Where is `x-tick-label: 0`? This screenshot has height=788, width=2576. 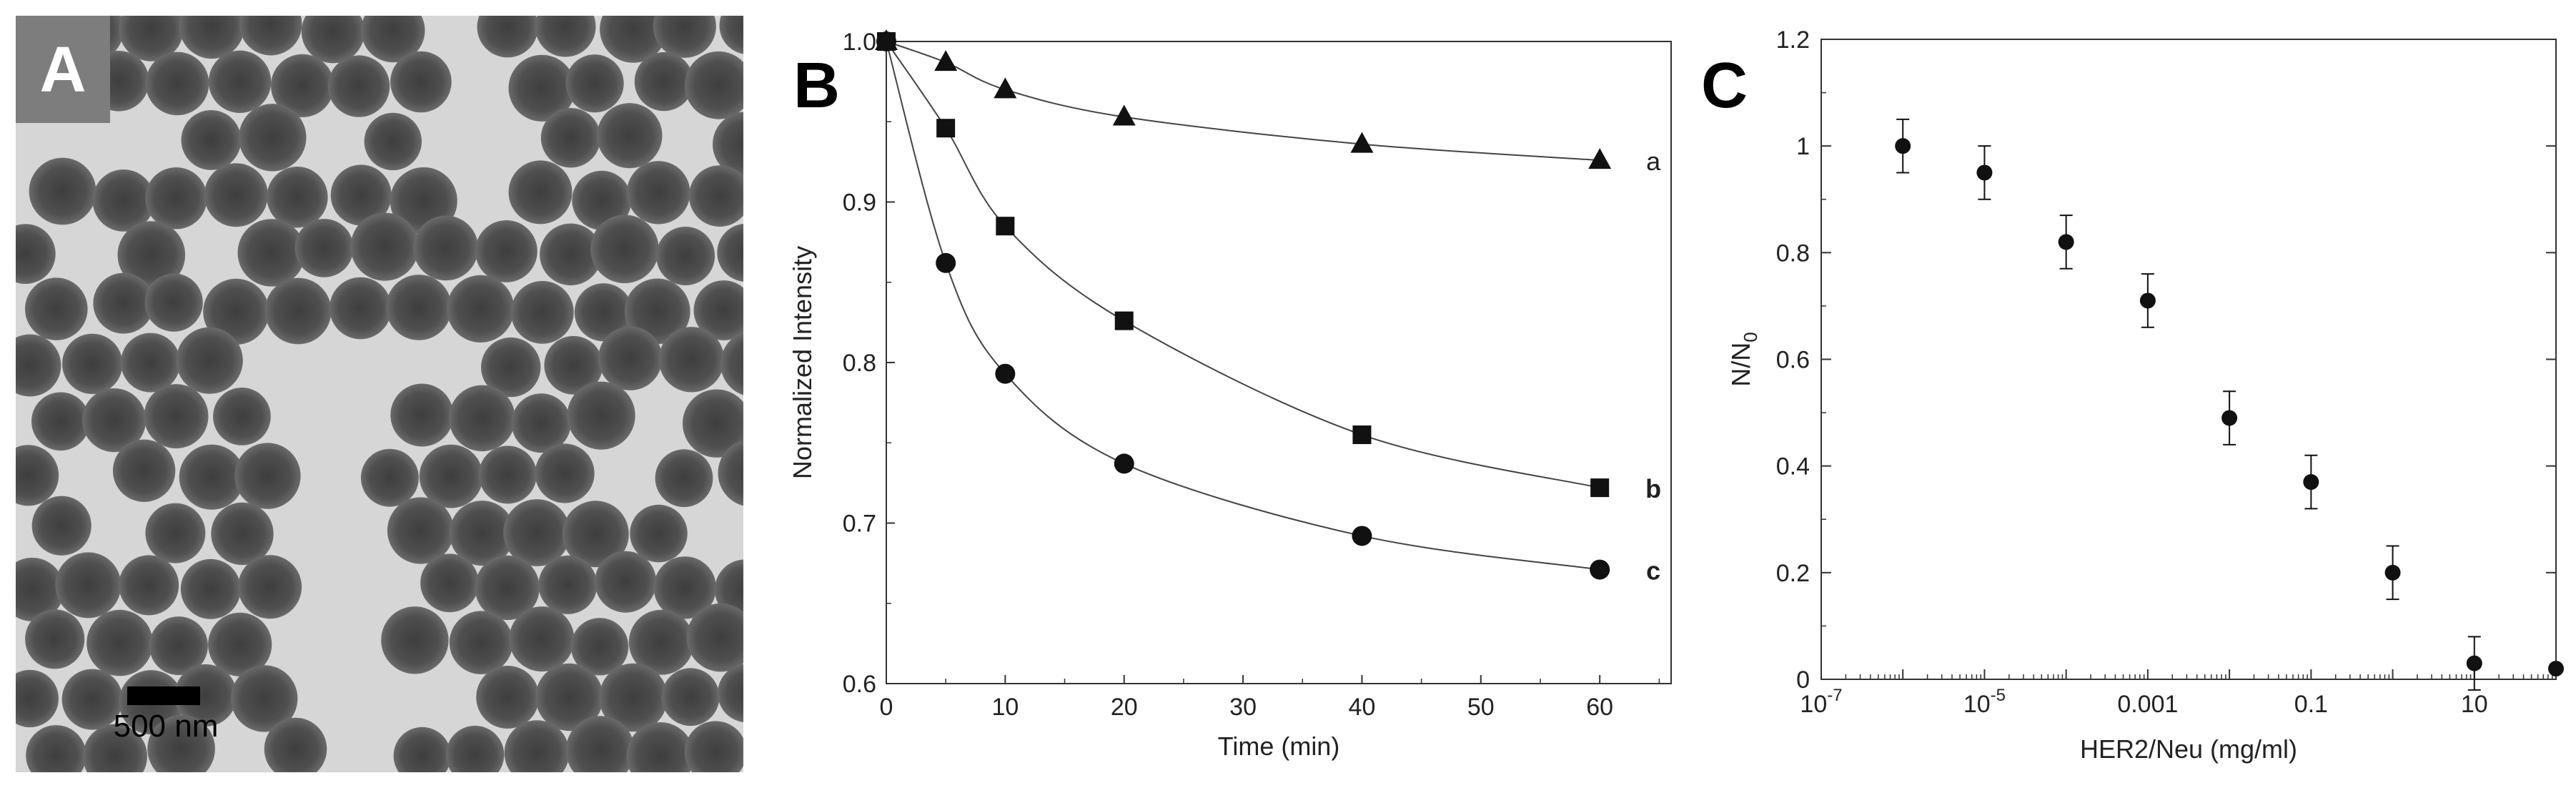 x-tick-label: 0 is located at coordinates (887, 707).